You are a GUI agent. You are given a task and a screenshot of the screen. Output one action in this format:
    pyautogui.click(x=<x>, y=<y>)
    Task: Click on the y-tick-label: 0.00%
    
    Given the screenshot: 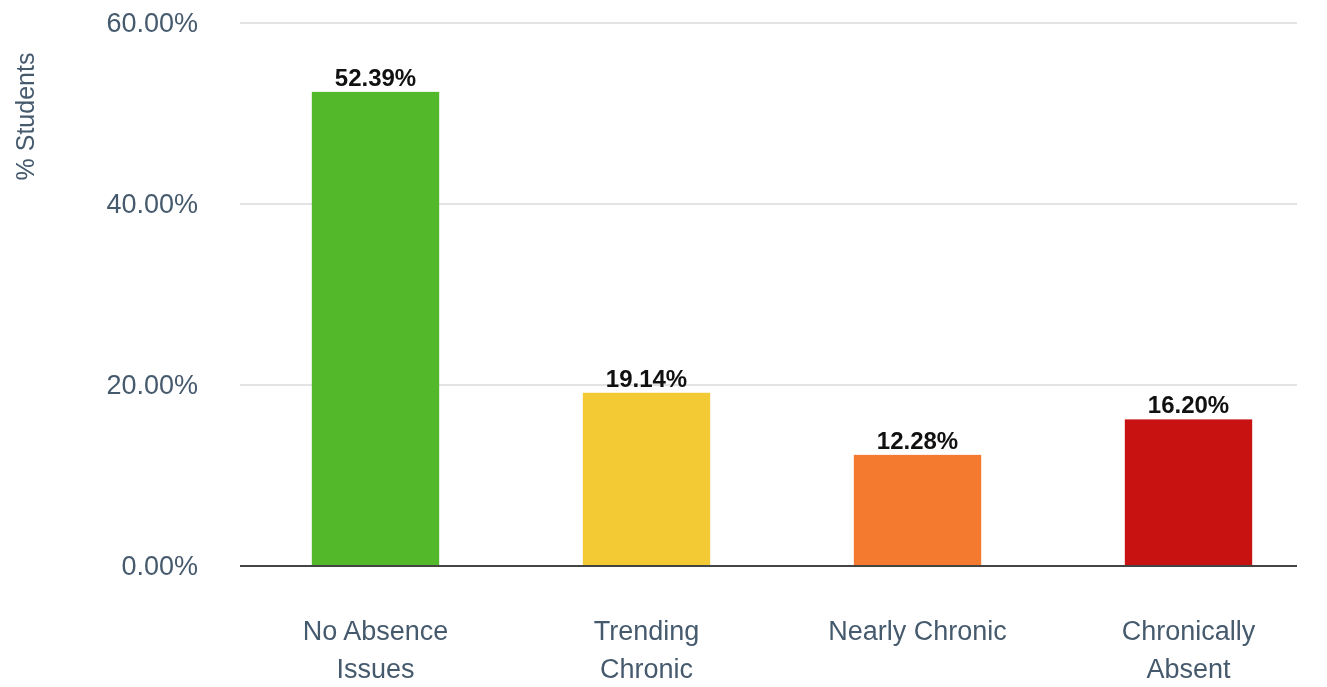 What is the action you would take?
    pyautogui.click(x=159, y=566)
    